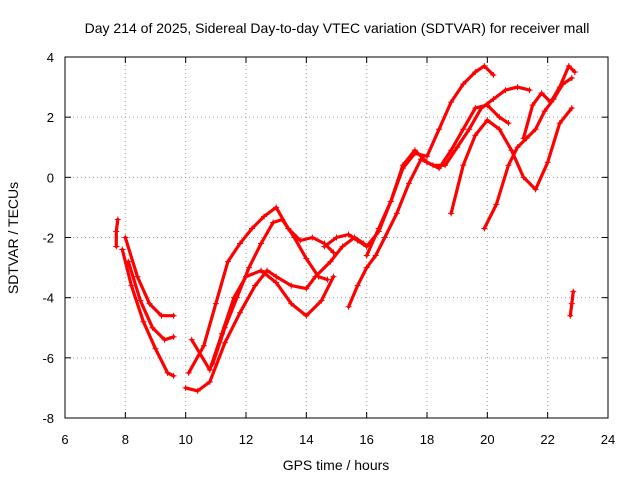 The height and width of the screenshot is (480, 640). Describe the element at coordinates (427, 439) in the screenshot. I see `x-tick-label: 18` at that location.